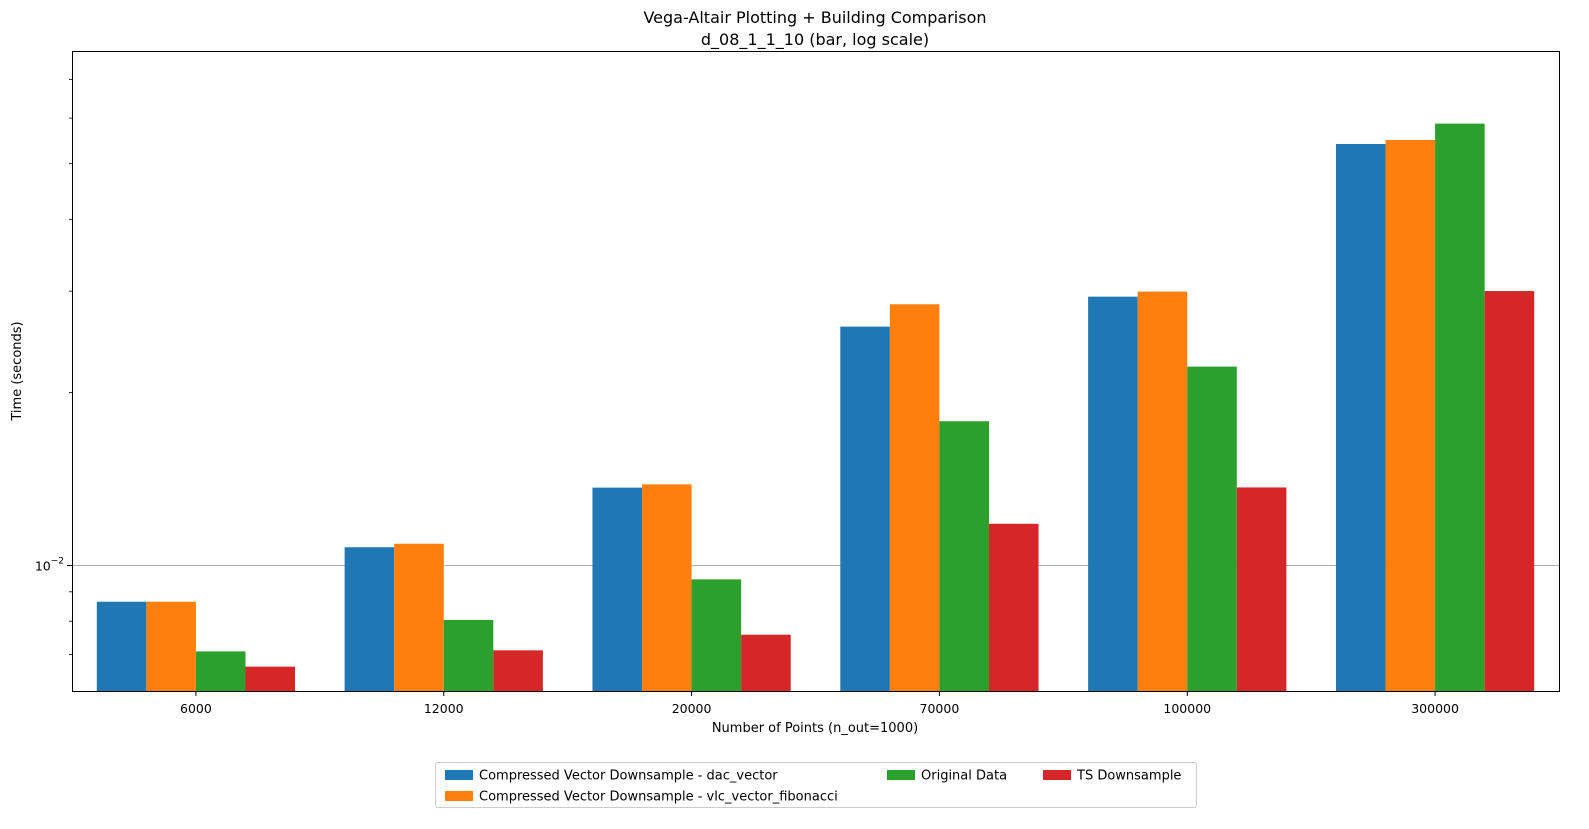 This screenshot has height=829, width=1589. I want to click on x-axis-label: Number of Points (n_out=1000), so click(815, 728).